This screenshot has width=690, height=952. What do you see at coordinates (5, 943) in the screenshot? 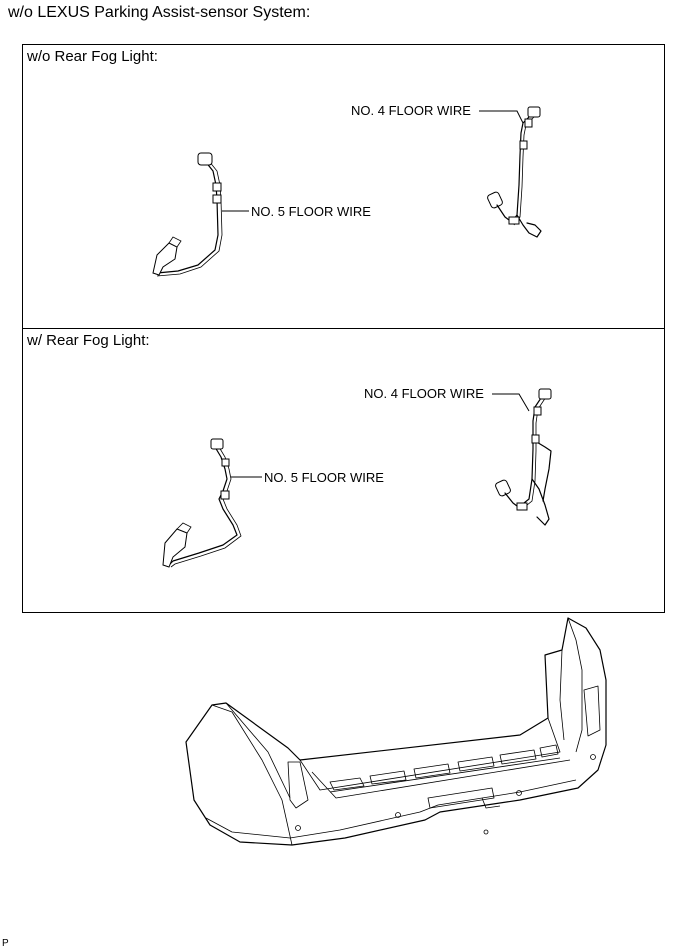
I see `footer-code: P` at bounding box center [5, 943].